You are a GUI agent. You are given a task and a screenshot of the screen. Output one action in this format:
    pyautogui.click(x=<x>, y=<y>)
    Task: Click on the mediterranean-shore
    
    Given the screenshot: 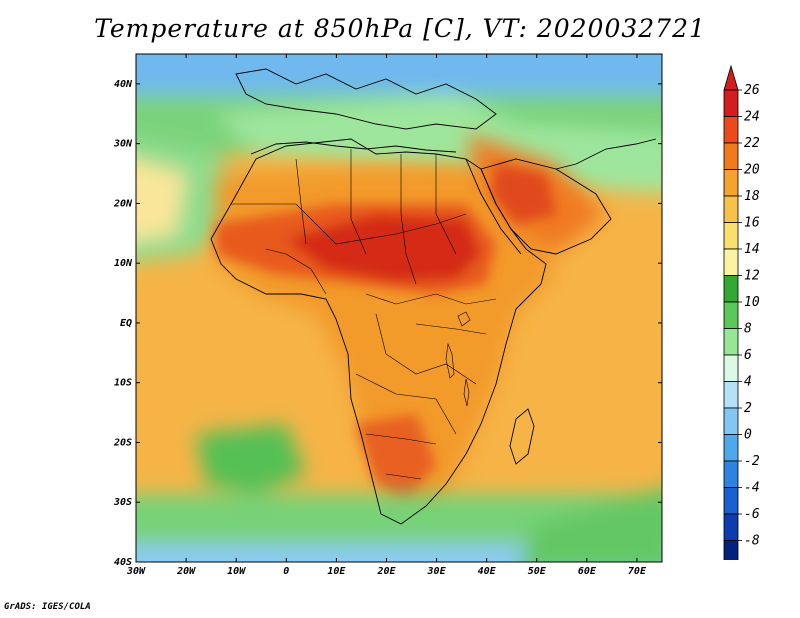 What is the action you would take?
    pyautogui.click(x=353, y=148)
    